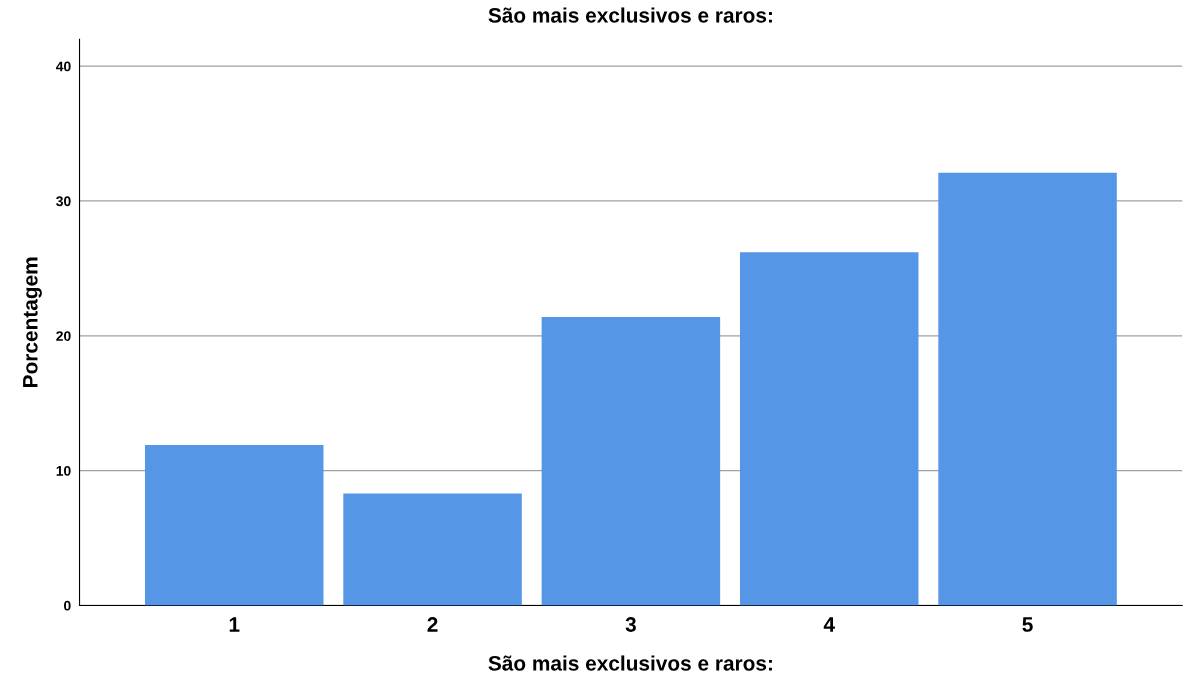 The width and height of the screenshot is (1187, 688). What do you see at coordinates (630, 663) in the screenshot?
I see `x-axis-title: São mais exclusivos e raros:` at bounding box center [630, 663].